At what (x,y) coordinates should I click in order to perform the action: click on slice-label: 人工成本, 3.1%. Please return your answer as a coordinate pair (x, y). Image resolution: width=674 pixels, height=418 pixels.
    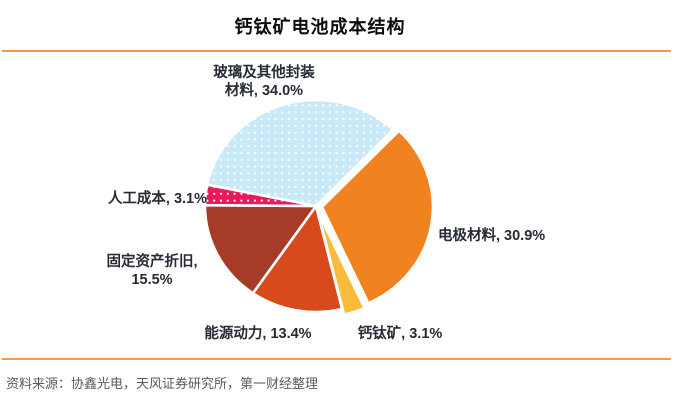
    Looking at the image, I should click on (157, 198).